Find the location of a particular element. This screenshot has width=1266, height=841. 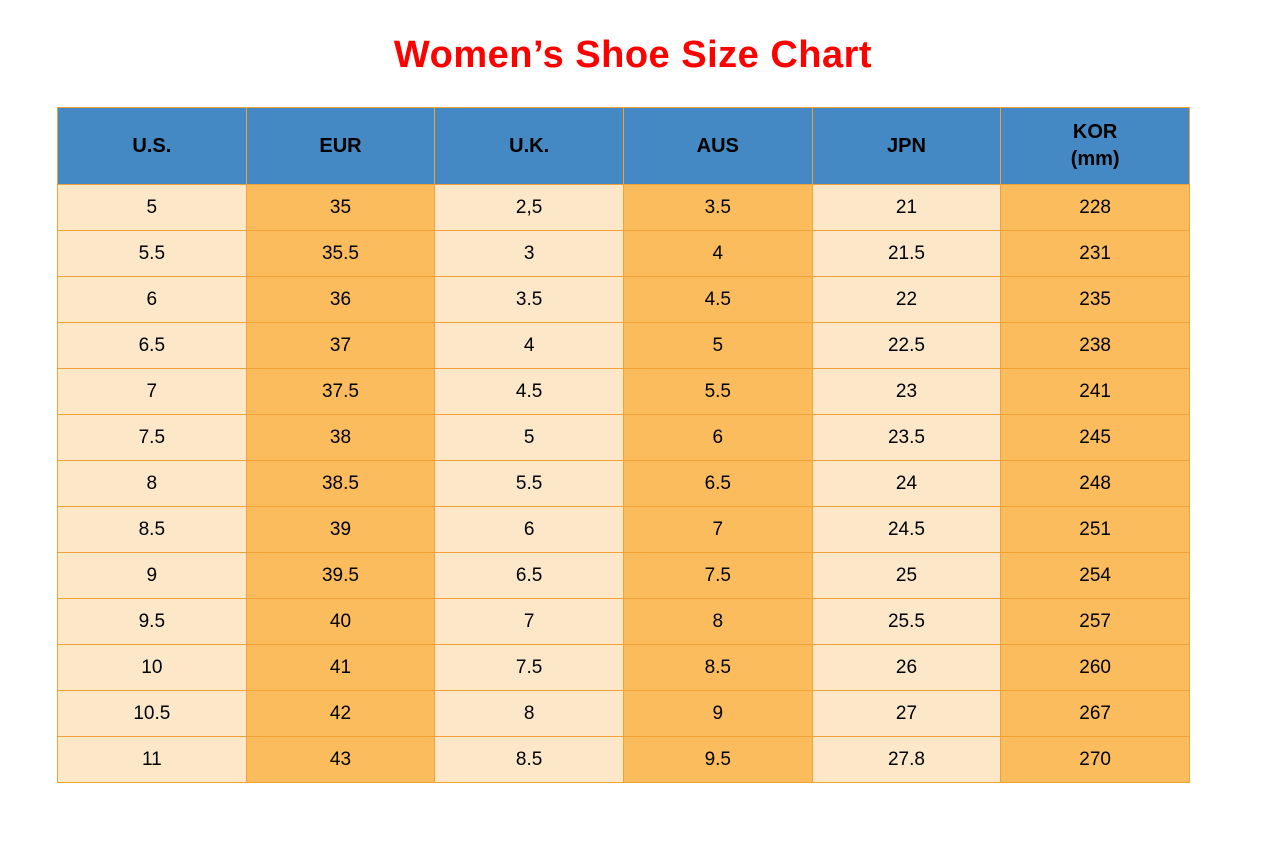

cell-jpn: 23 is located at coordinates (906, 391).